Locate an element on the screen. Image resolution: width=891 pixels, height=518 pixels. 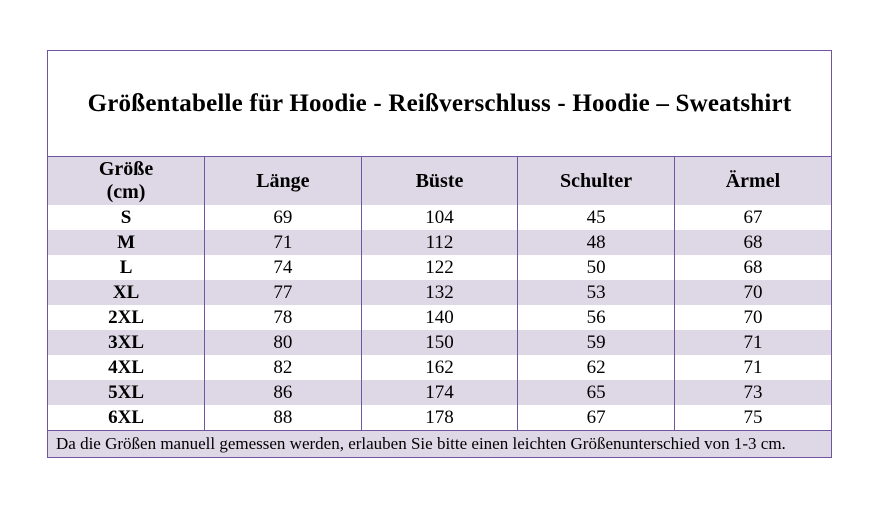
table-cell: 59 is located at coordinates (596, 342).